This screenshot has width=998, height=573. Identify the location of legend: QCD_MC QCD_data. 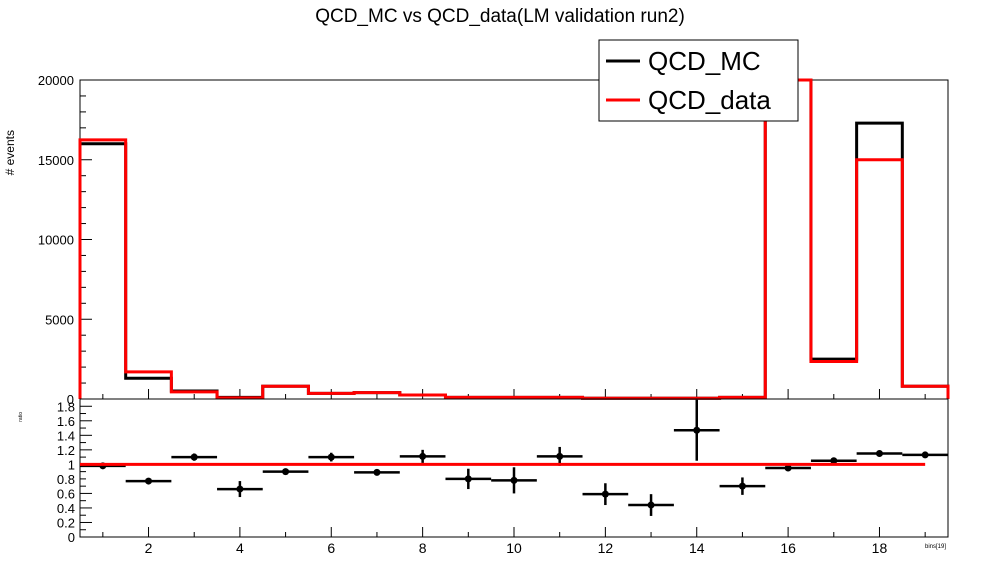
(698, 80).